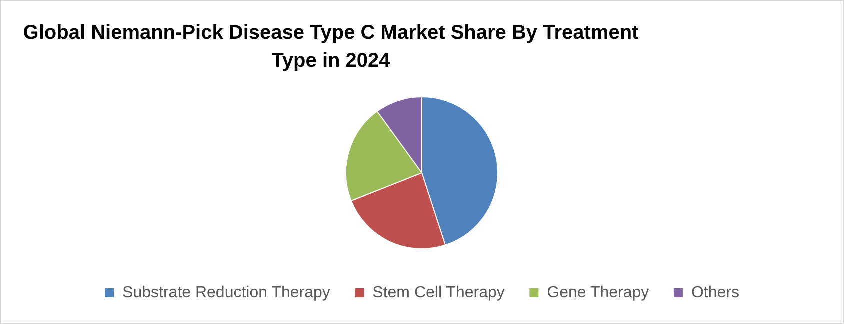 The height and width of the screenshot is (324, 844). Describe the element at coordinates (715, 293) in the screenshot. I see `legend-label: Others` at that location.